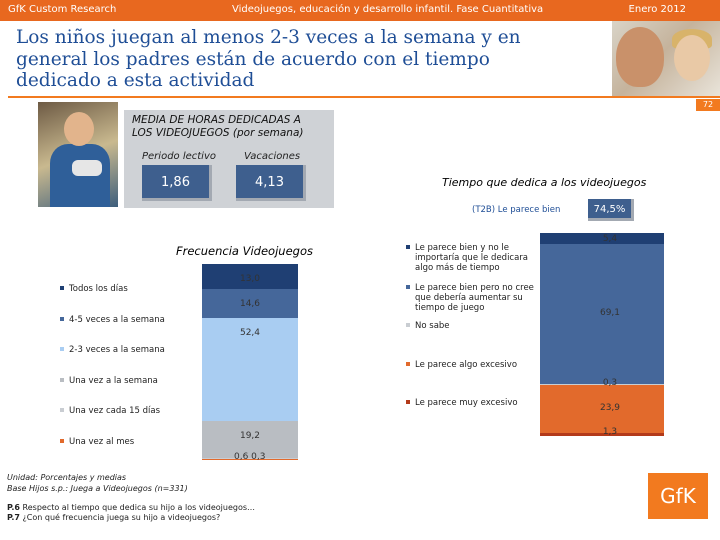 This screenshot has height=540, width=720. What do you see at coordinates (98, 289) in the screenshot?
I see `legend-label: Todos los días` at bounding box center [98, 289].